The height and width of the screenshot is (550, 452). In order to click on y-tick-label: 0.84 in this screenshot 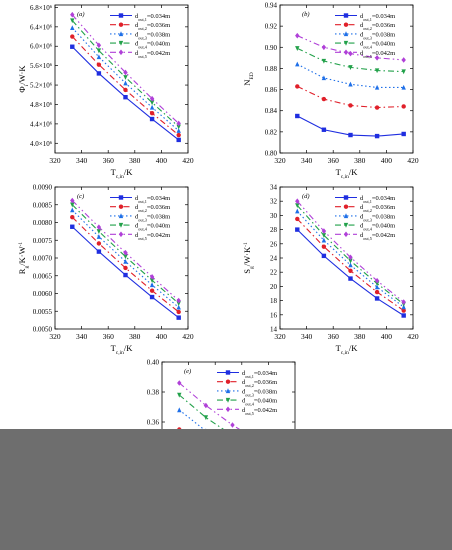, I will do `click(271, 111)`.